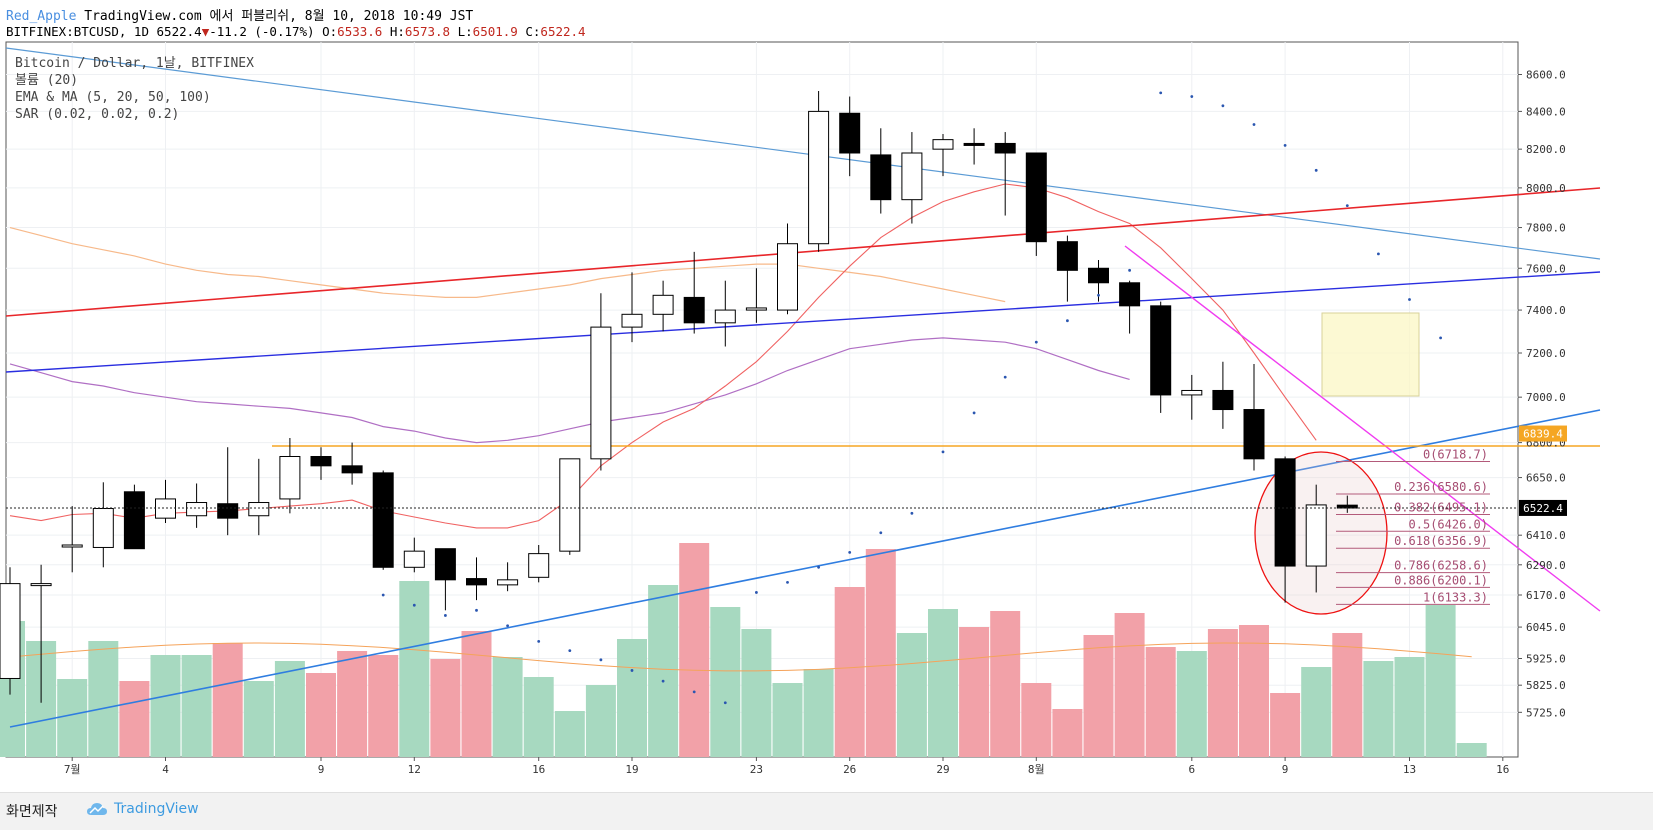 The image size is (1653, 830). I want to click on fib-label: 0.5(6426.0), so click(1448, 524).